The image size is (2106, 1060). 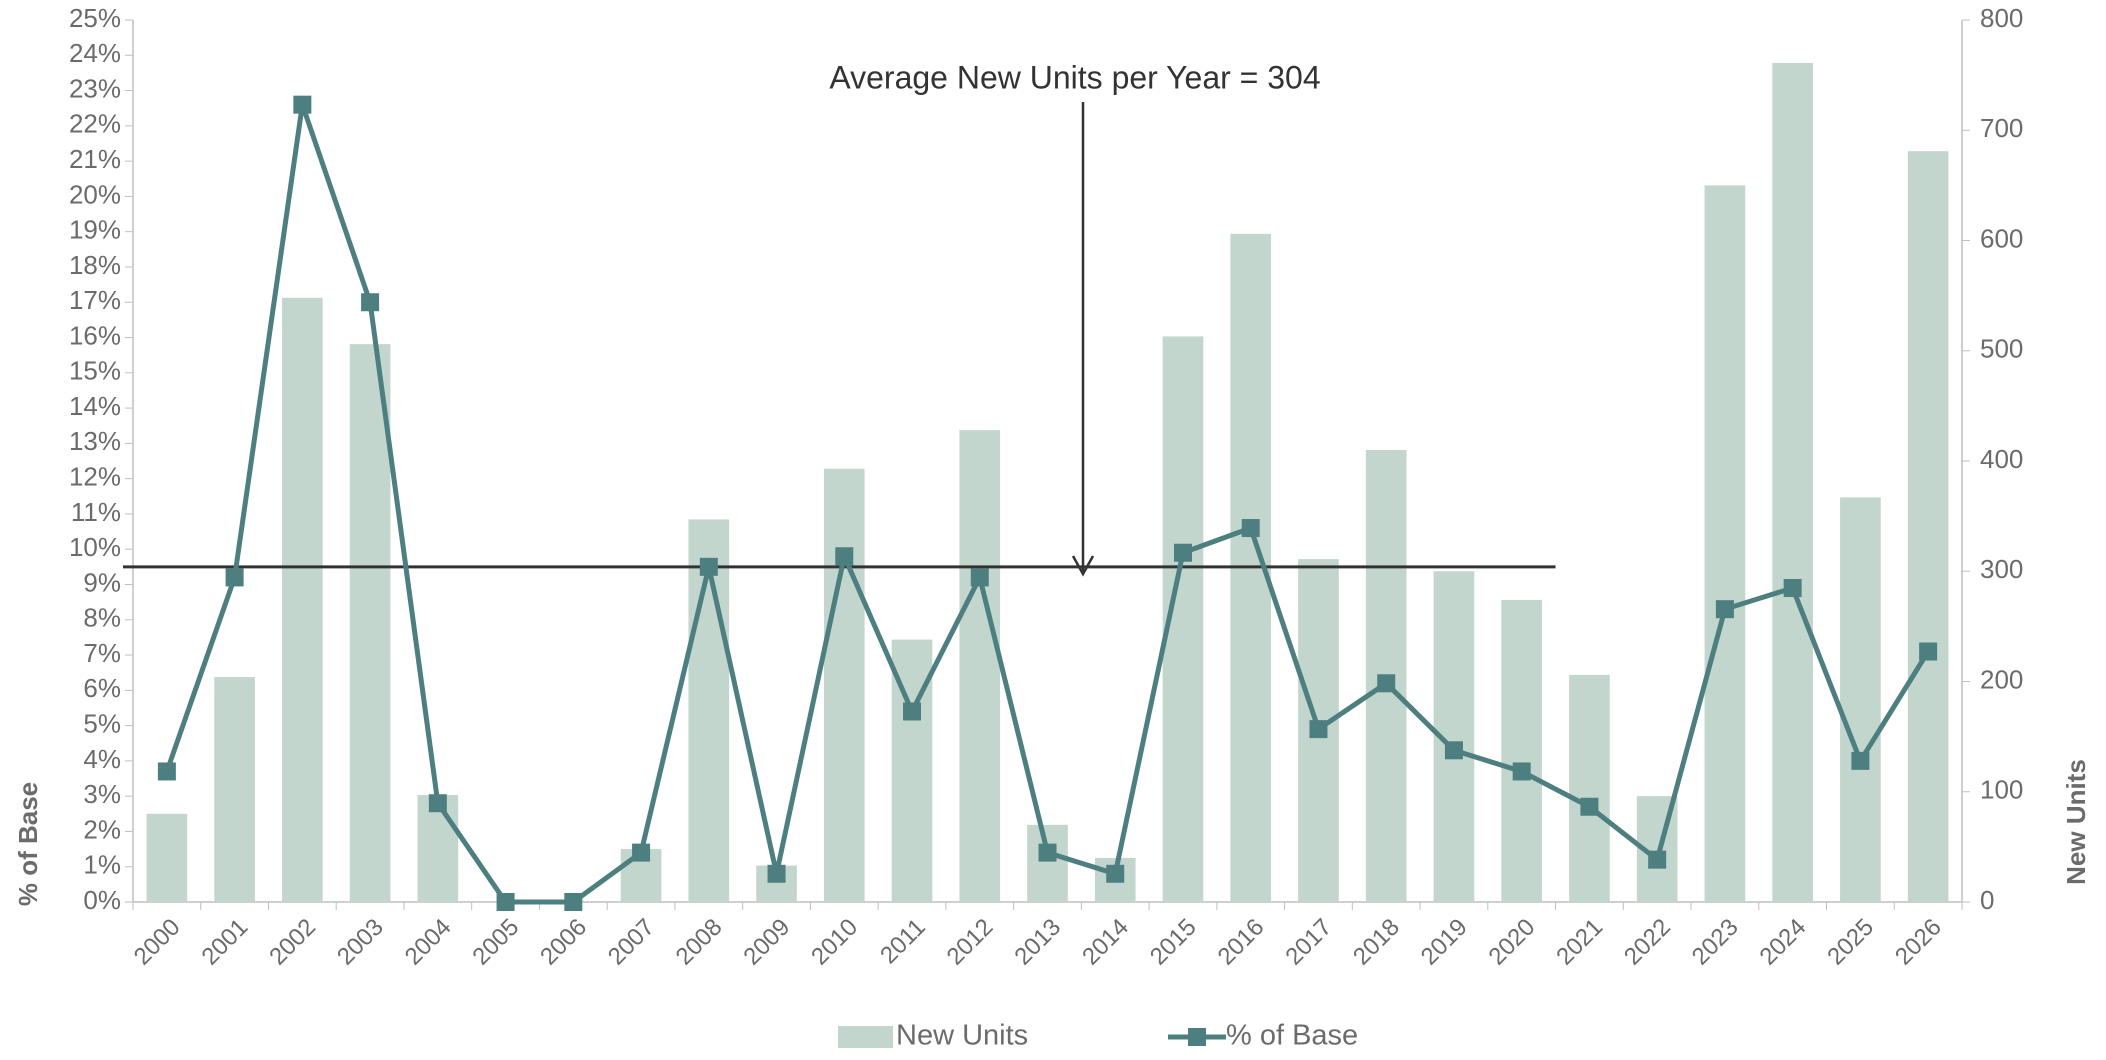 What do you see at coordinates (2001, 18) in the screenshot?
I see `y2-tick-label: 800` at bounding box center [2001, 18].